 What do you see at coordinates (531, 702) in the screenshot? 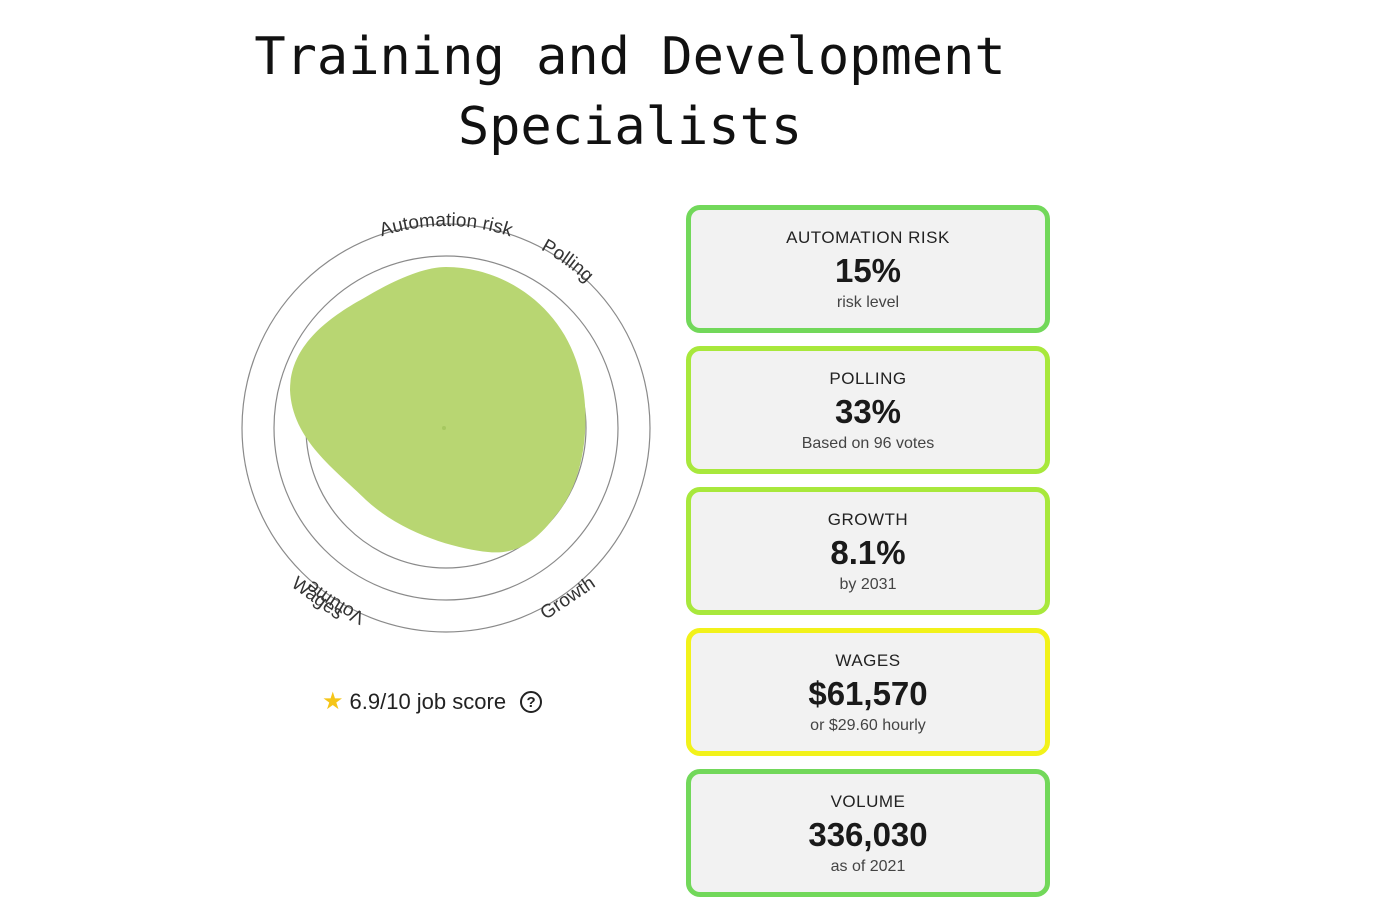
I see `question-circle-icon: ?` at bounding box center [531, 702].